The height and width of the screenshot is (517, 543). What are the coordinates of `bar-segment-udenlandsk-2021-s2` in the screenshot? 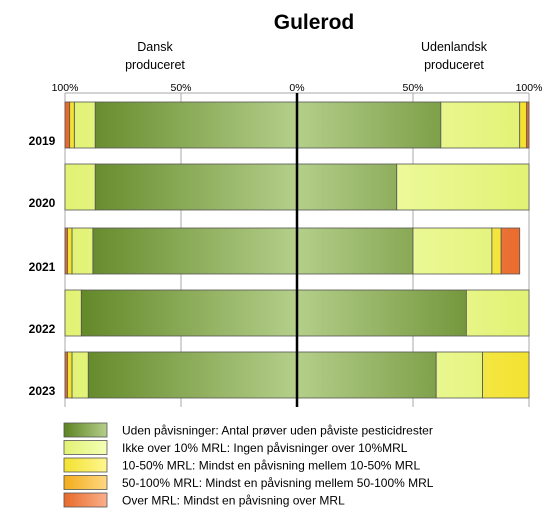 It's located at (496, 251).